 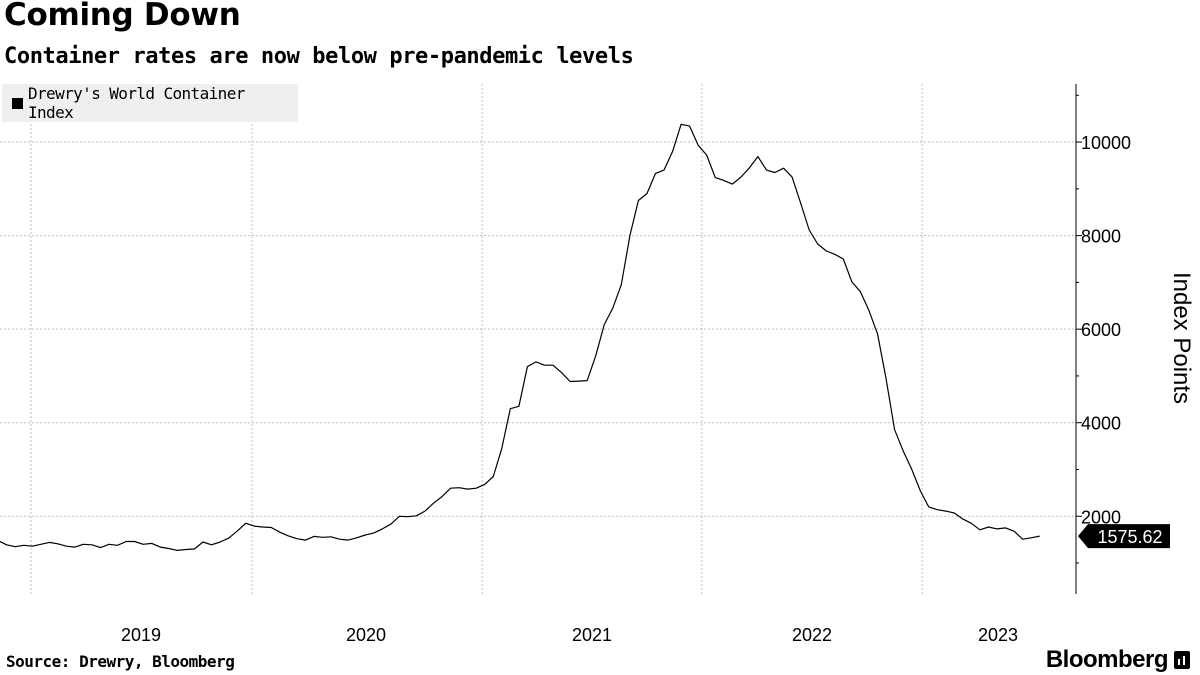 What do you see at coordinates (1182, 660) in the screenshot?
I see `bloomberg-terminal-icon` at bounding box center [1182, 660].